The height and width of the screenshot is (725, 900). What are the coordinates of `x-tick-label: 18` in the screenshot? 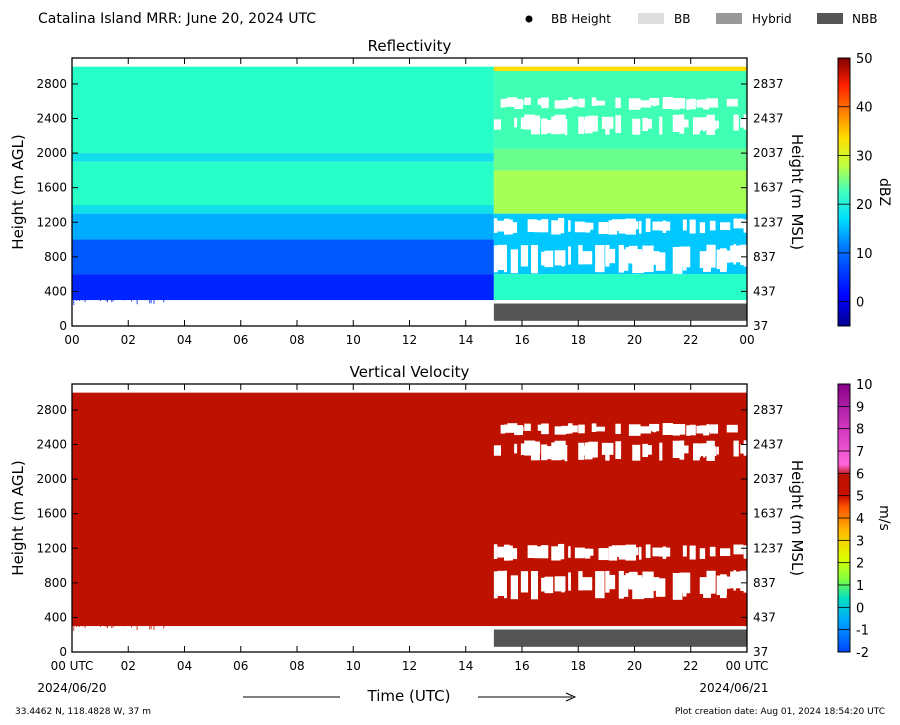 It's located at (578, 666).